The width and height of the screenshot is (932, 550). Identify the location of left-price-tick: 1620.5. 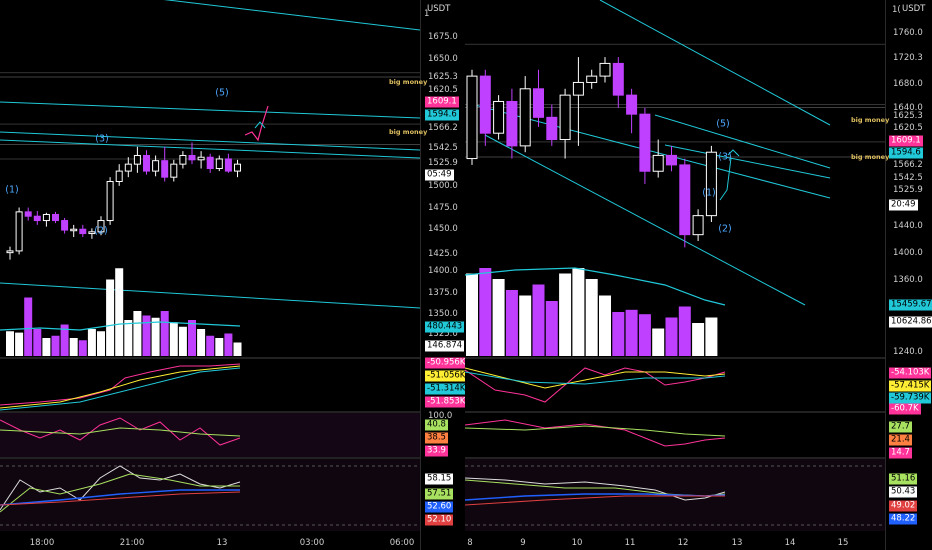
(443, 90).